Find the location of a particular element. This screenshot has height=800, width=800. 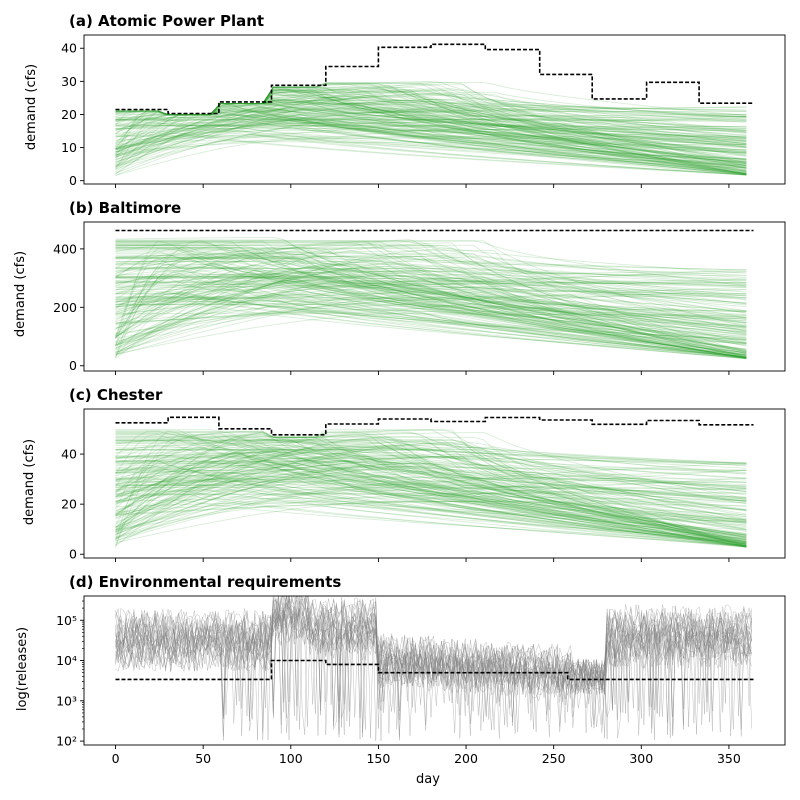

x-tick-label: 0 is located at coordinates (116, 758).